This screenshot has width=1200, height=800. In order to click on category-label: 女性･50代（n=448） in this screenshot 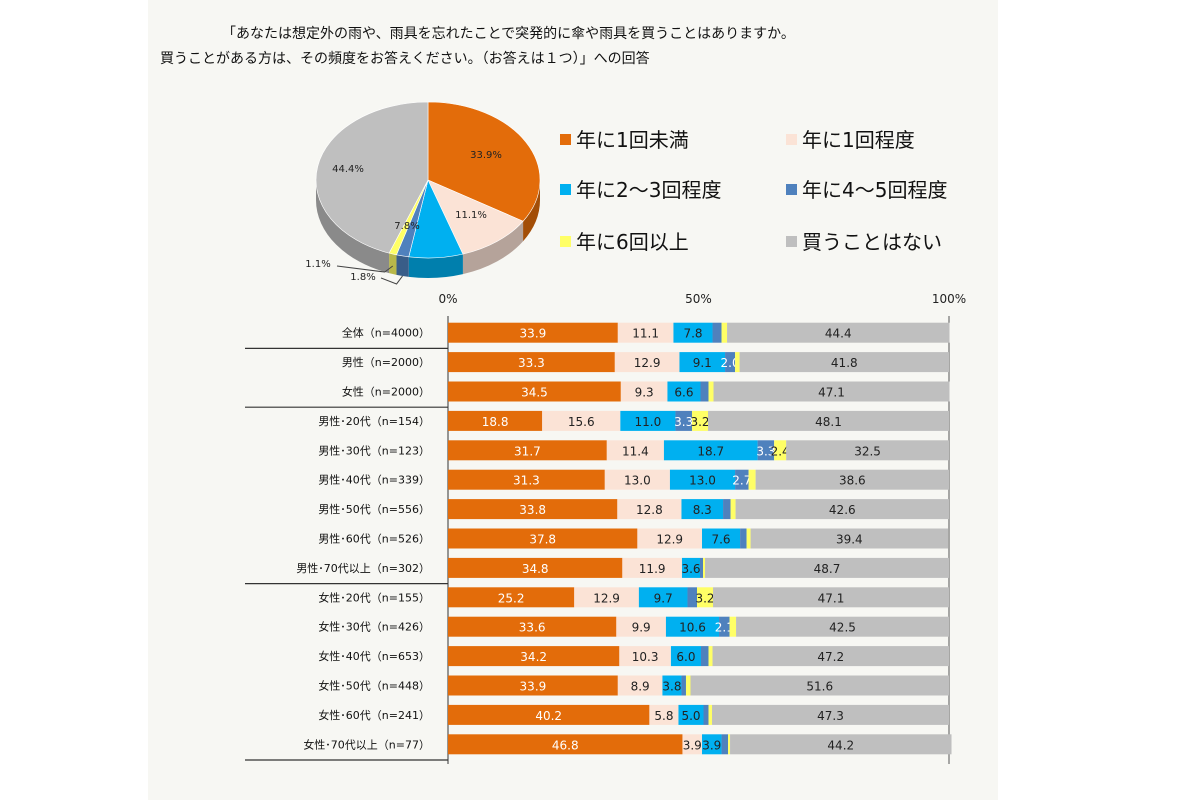, I will do `click(374, 686)`.